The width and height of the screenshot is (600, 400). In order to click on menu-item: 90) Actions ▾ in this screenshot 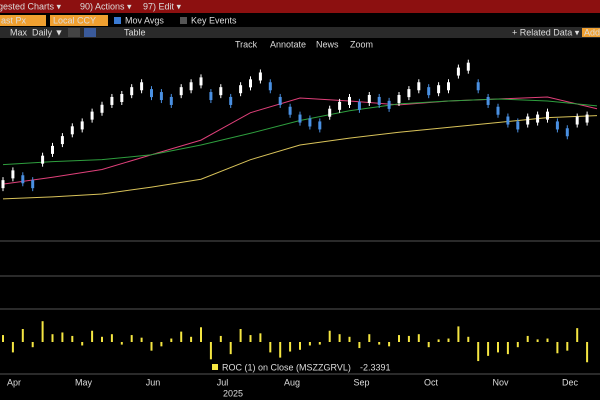, I will do `click(106, 6)`.